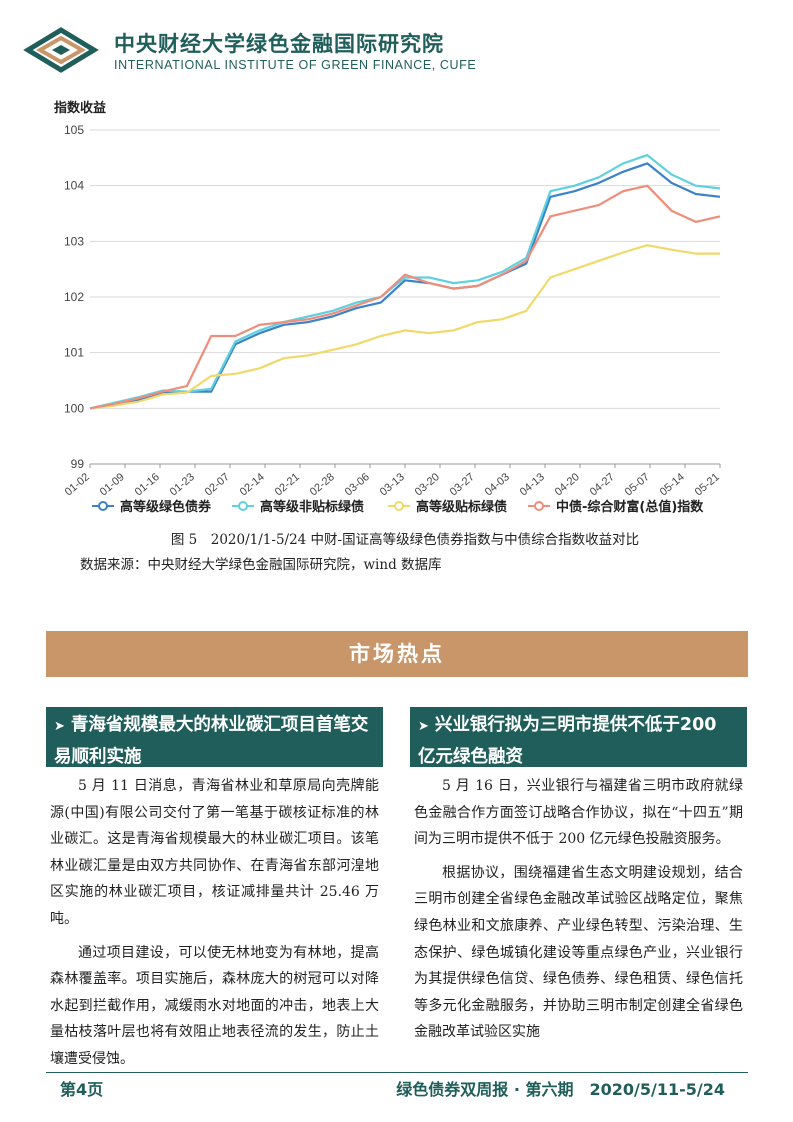 This screenshot has width=793, height=1122. What do you see at coordinates (497, 484) in the screenshot?
I see `x-tick-label: 04-03` at bounding box center [497, 484].